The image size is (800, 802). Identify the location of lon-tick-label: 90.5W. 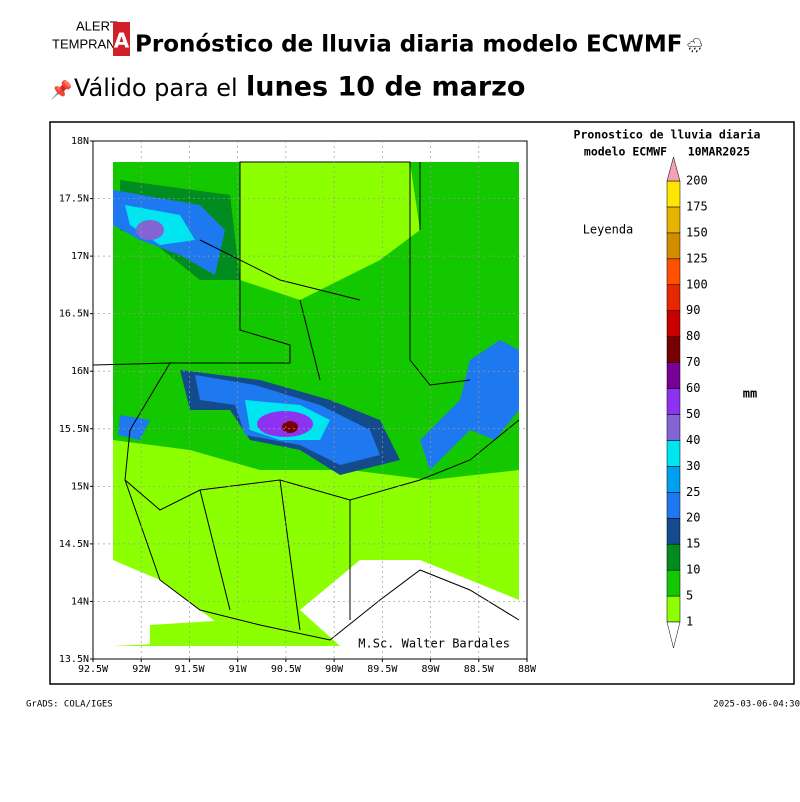
(286, 669).